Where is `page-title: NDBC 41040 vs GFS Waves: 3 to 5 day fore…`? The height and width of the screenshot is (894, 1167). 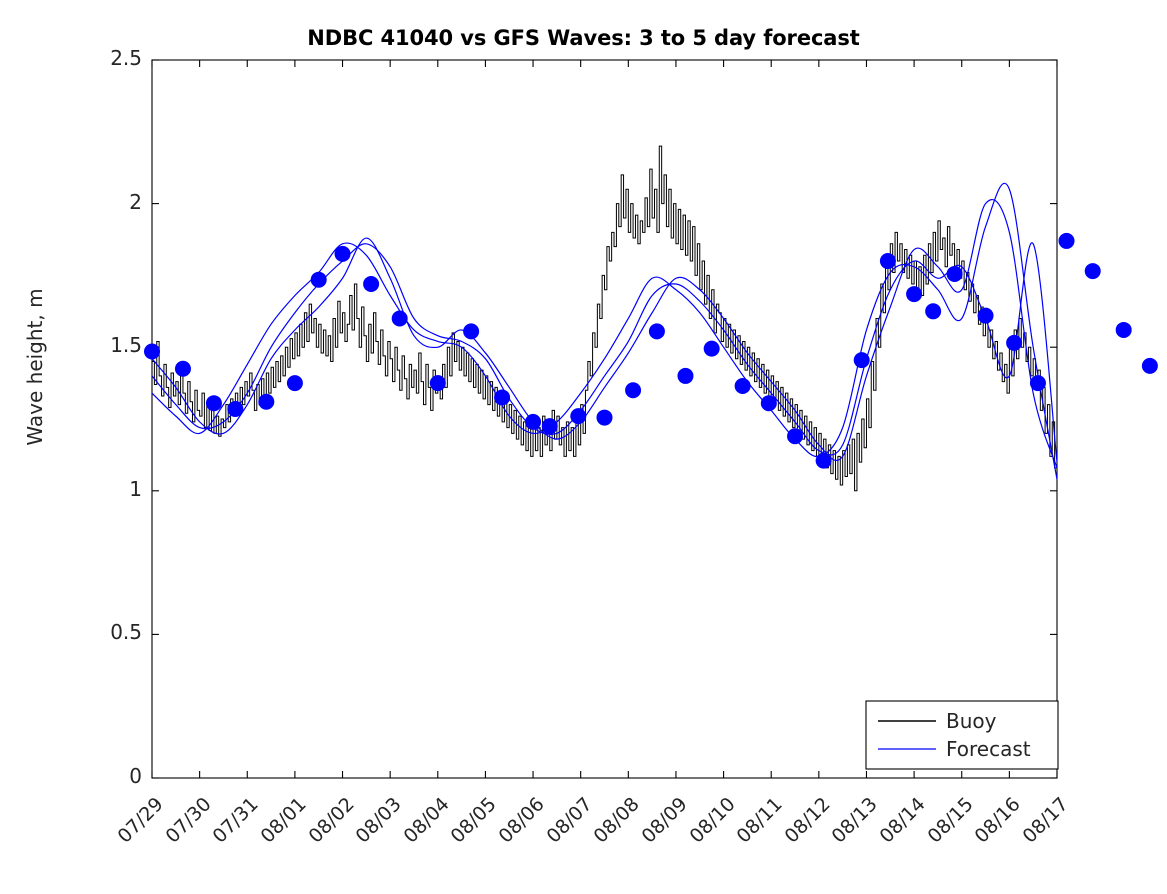 page-title: NDBC 41040 vs GFS Waves: 3 to 5 day fore… is located at coordinates (583, 38).